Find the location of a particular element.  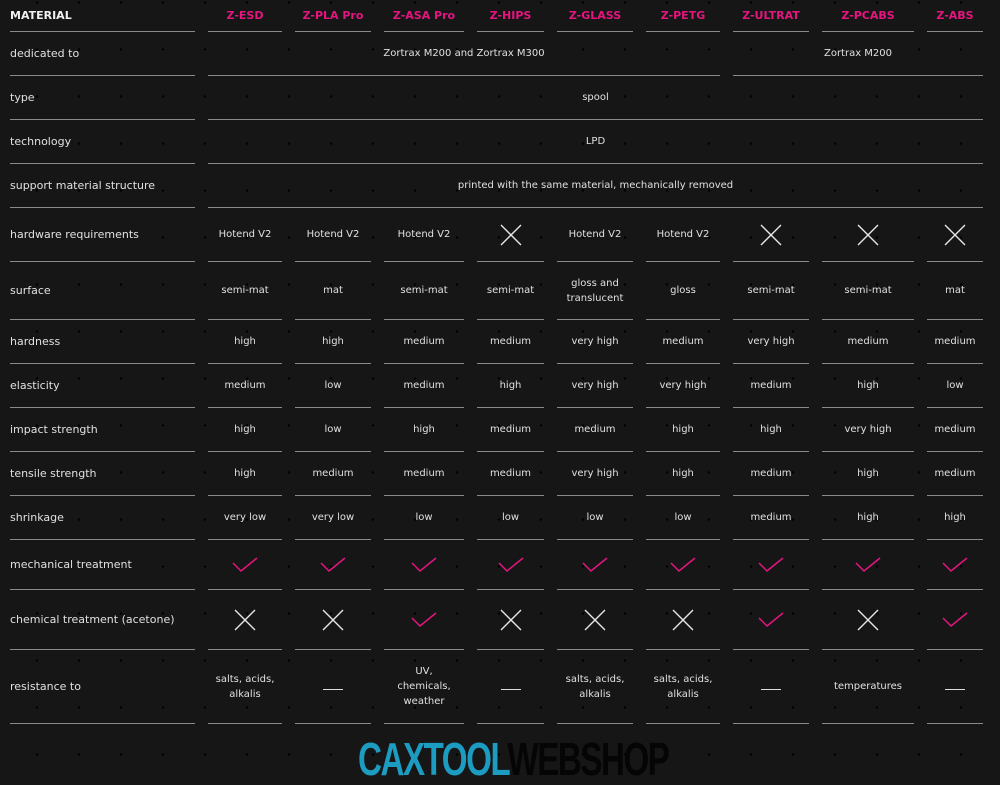

header-material: Z-ASA Pro is located at coordinates (424, 16).